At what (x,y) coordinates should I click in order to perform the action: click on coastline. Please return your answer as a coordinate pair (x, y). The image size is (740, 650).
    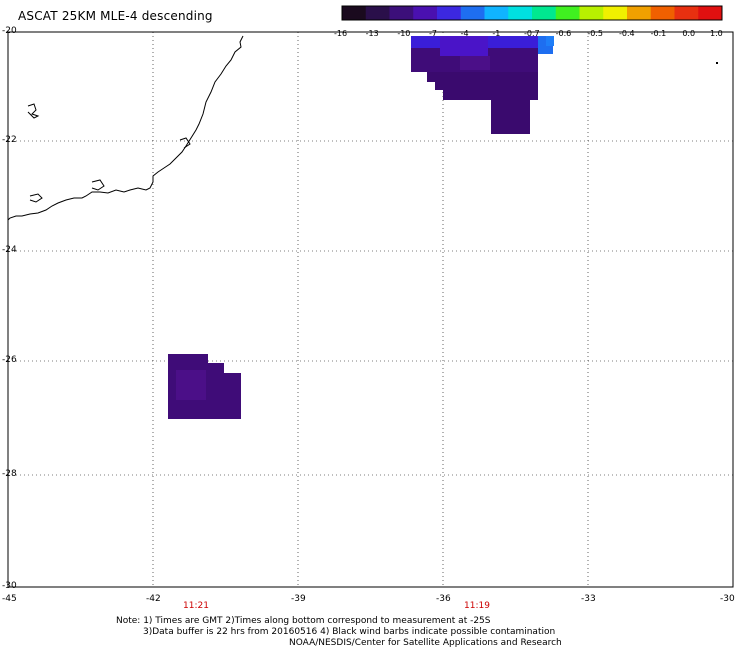
    Looking at the image, I should click on (125, 128).